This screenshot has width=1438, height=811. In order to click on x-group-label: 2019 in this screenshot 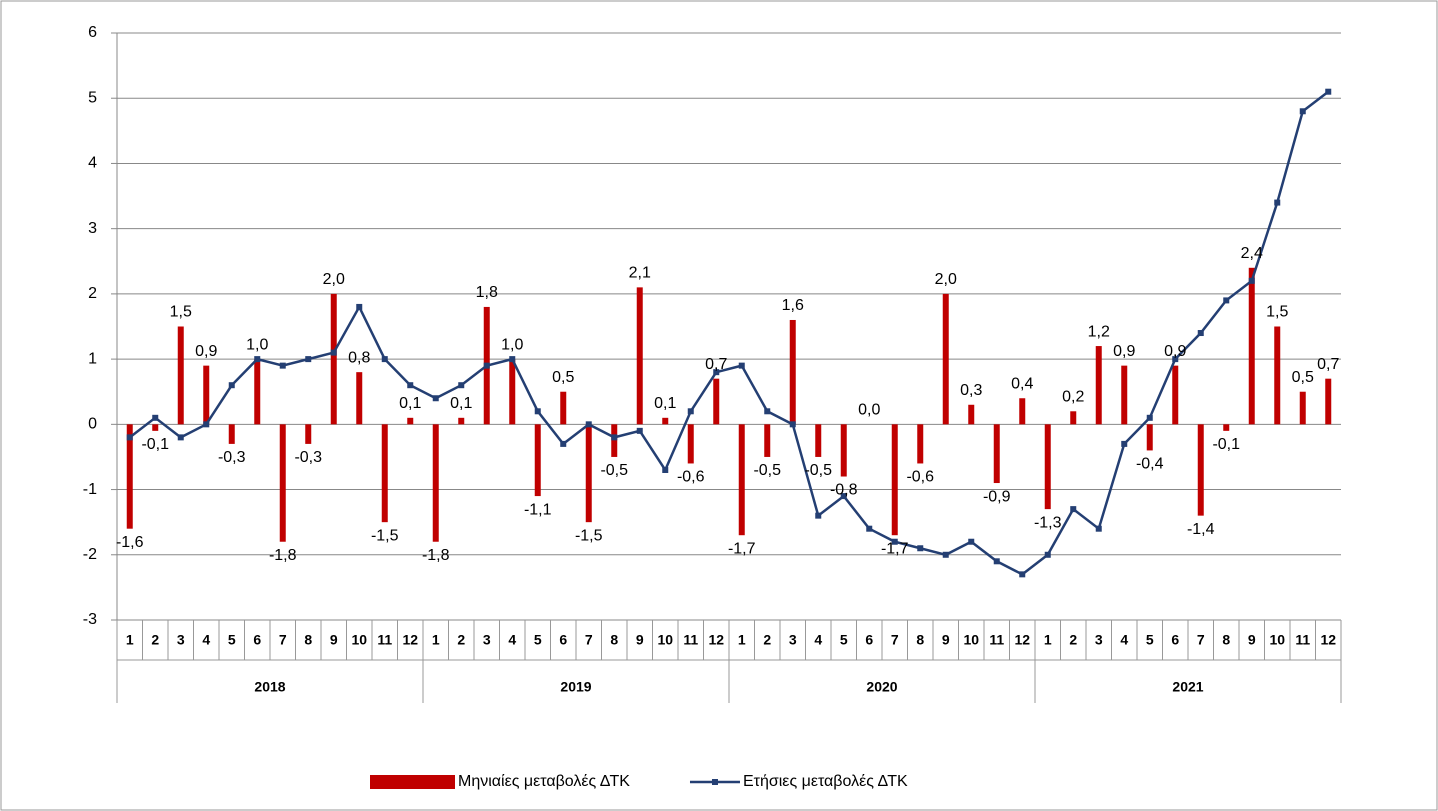, I will do `click(575, 687)`.